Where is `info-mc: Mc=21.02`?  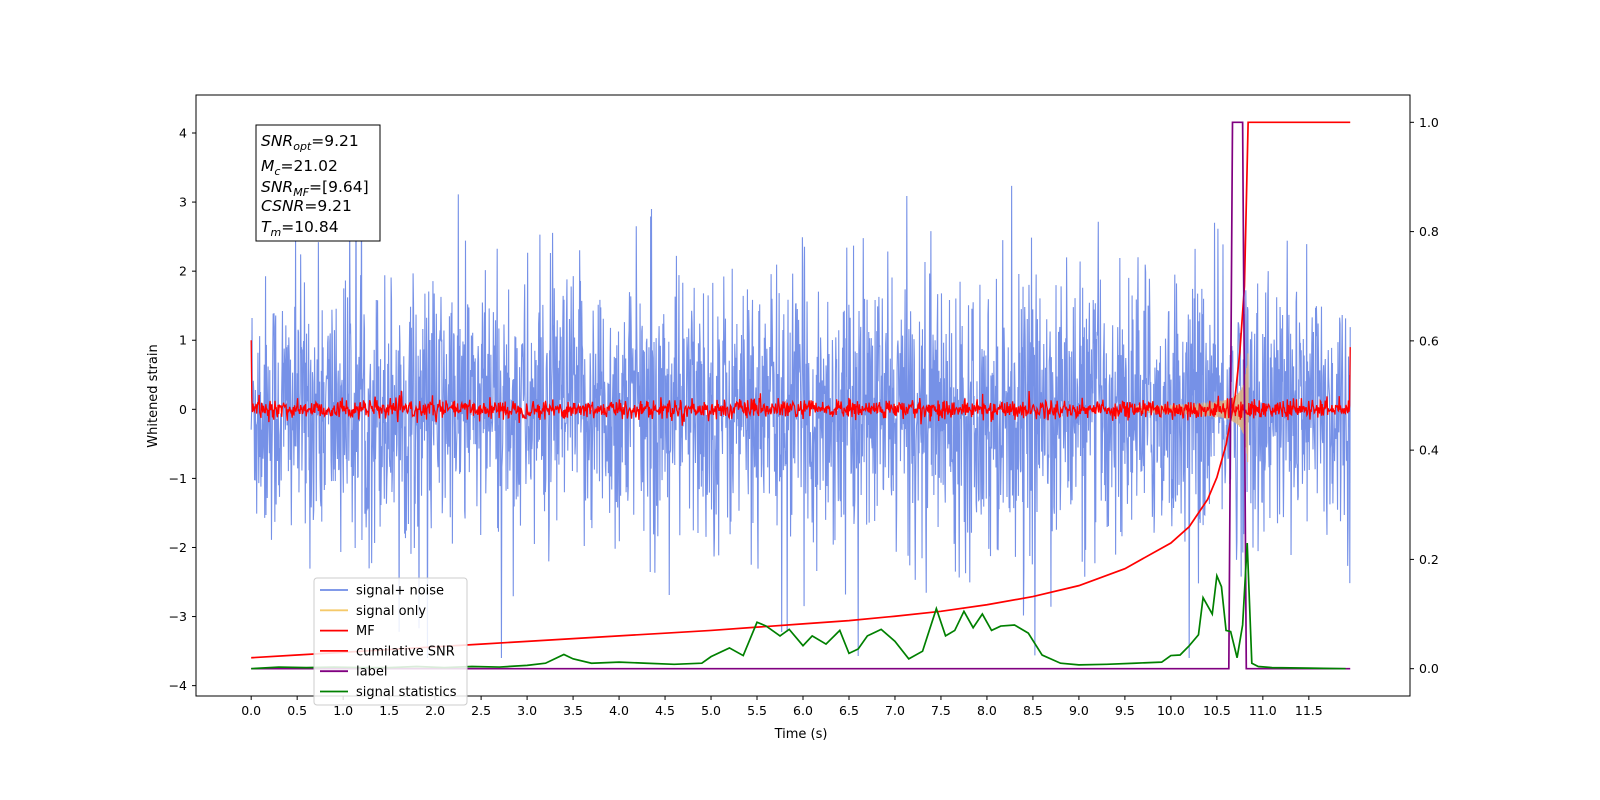 info-mc: Mc=21.02 is located at coordinates (299, 167).